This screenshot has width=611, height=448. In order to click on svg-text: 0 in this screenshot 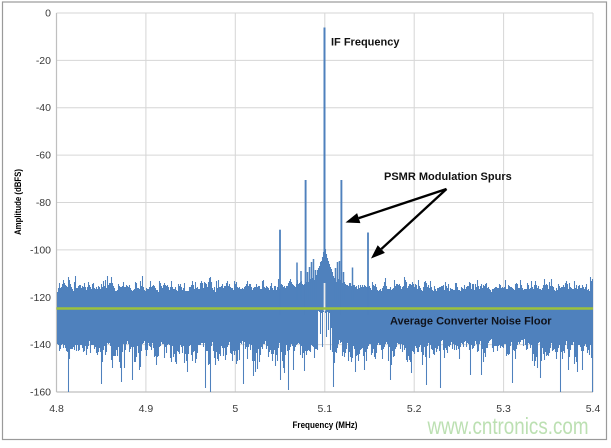, I will do `click(48, 14)`.